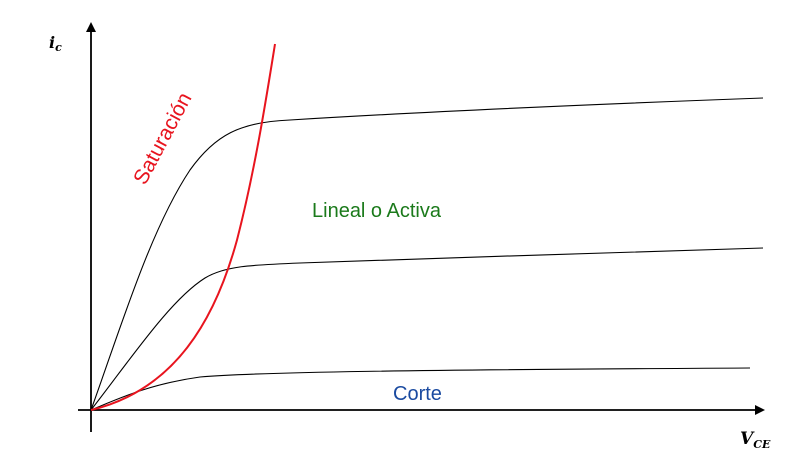  Describe the element at coordinates (755, 440) in the screenshot. I see `x-axis-label: VCE` at that location.